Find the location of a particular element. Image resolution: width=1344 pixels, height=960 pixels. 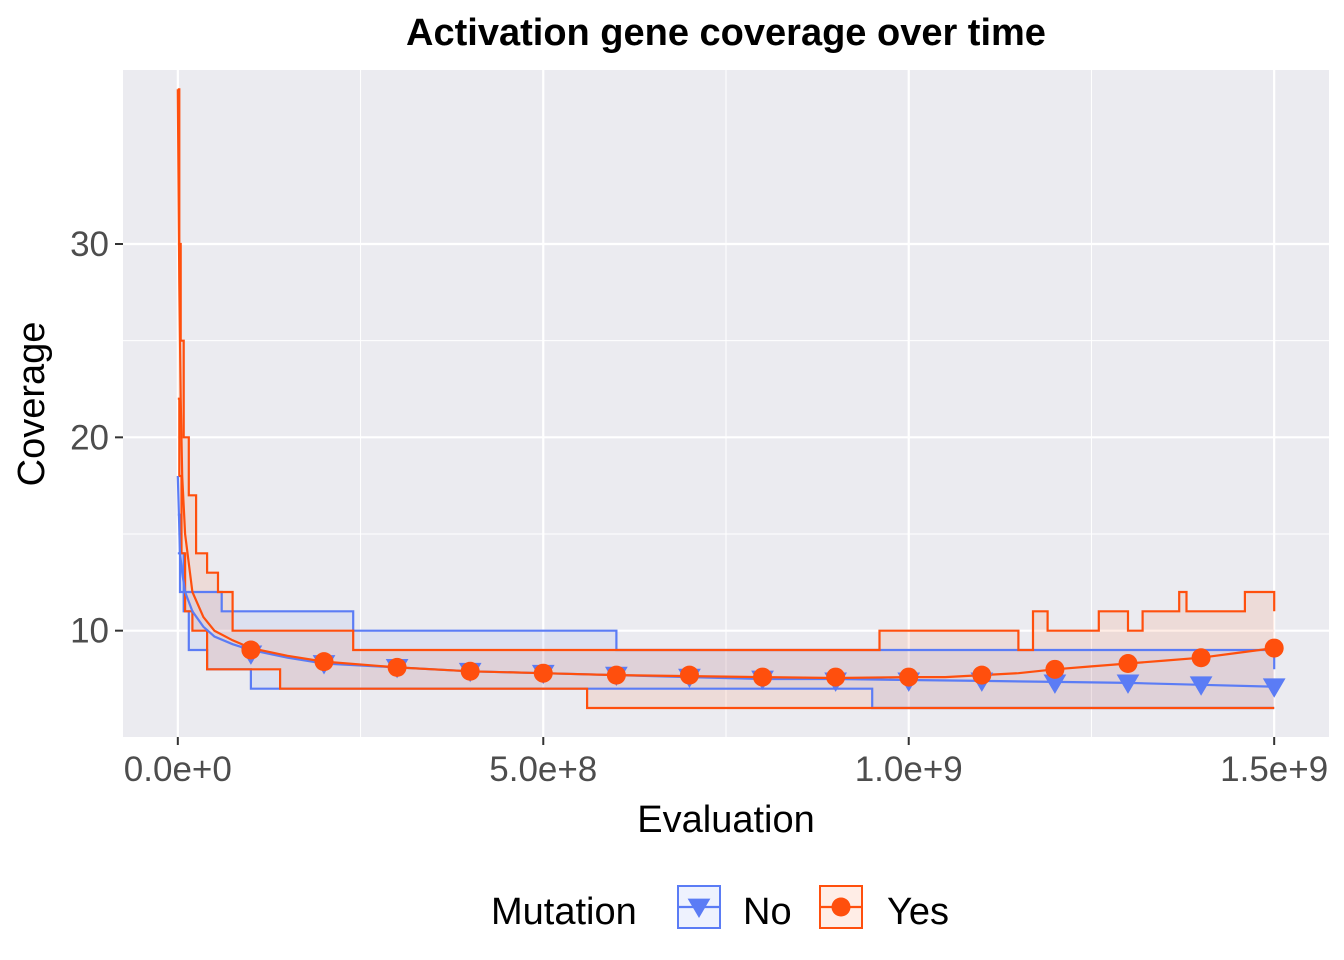

point-markers is located at coordinates (762, 668).